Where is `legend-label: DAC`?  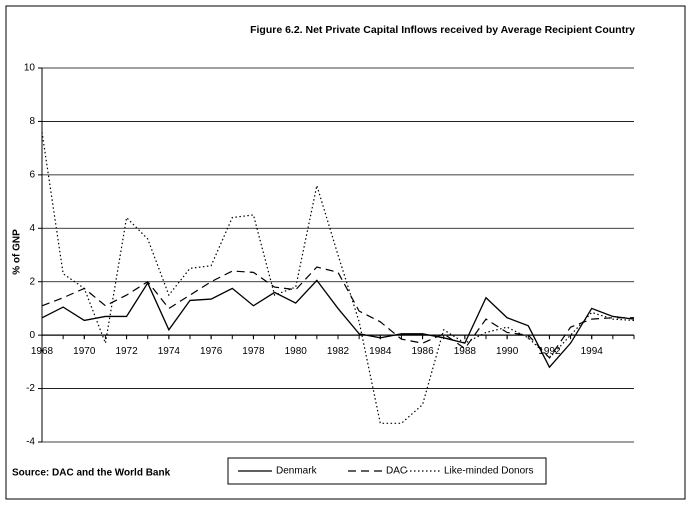 legend-label: DAC is located at coordinates (396, 471).